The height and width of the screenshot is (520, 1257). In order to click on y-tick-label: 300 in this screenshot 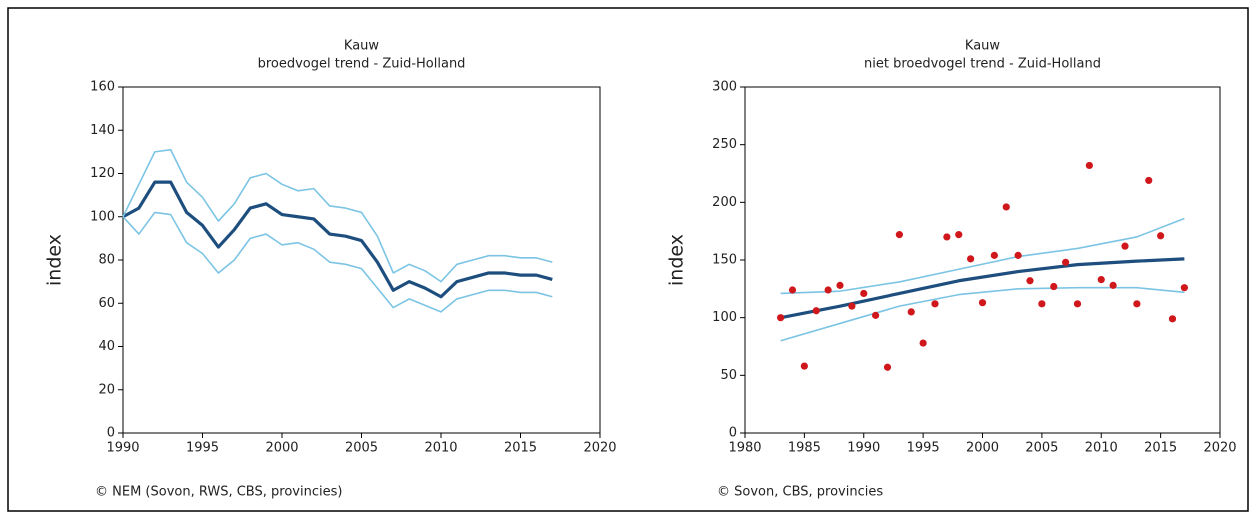, I will do `click(724, 87)`.